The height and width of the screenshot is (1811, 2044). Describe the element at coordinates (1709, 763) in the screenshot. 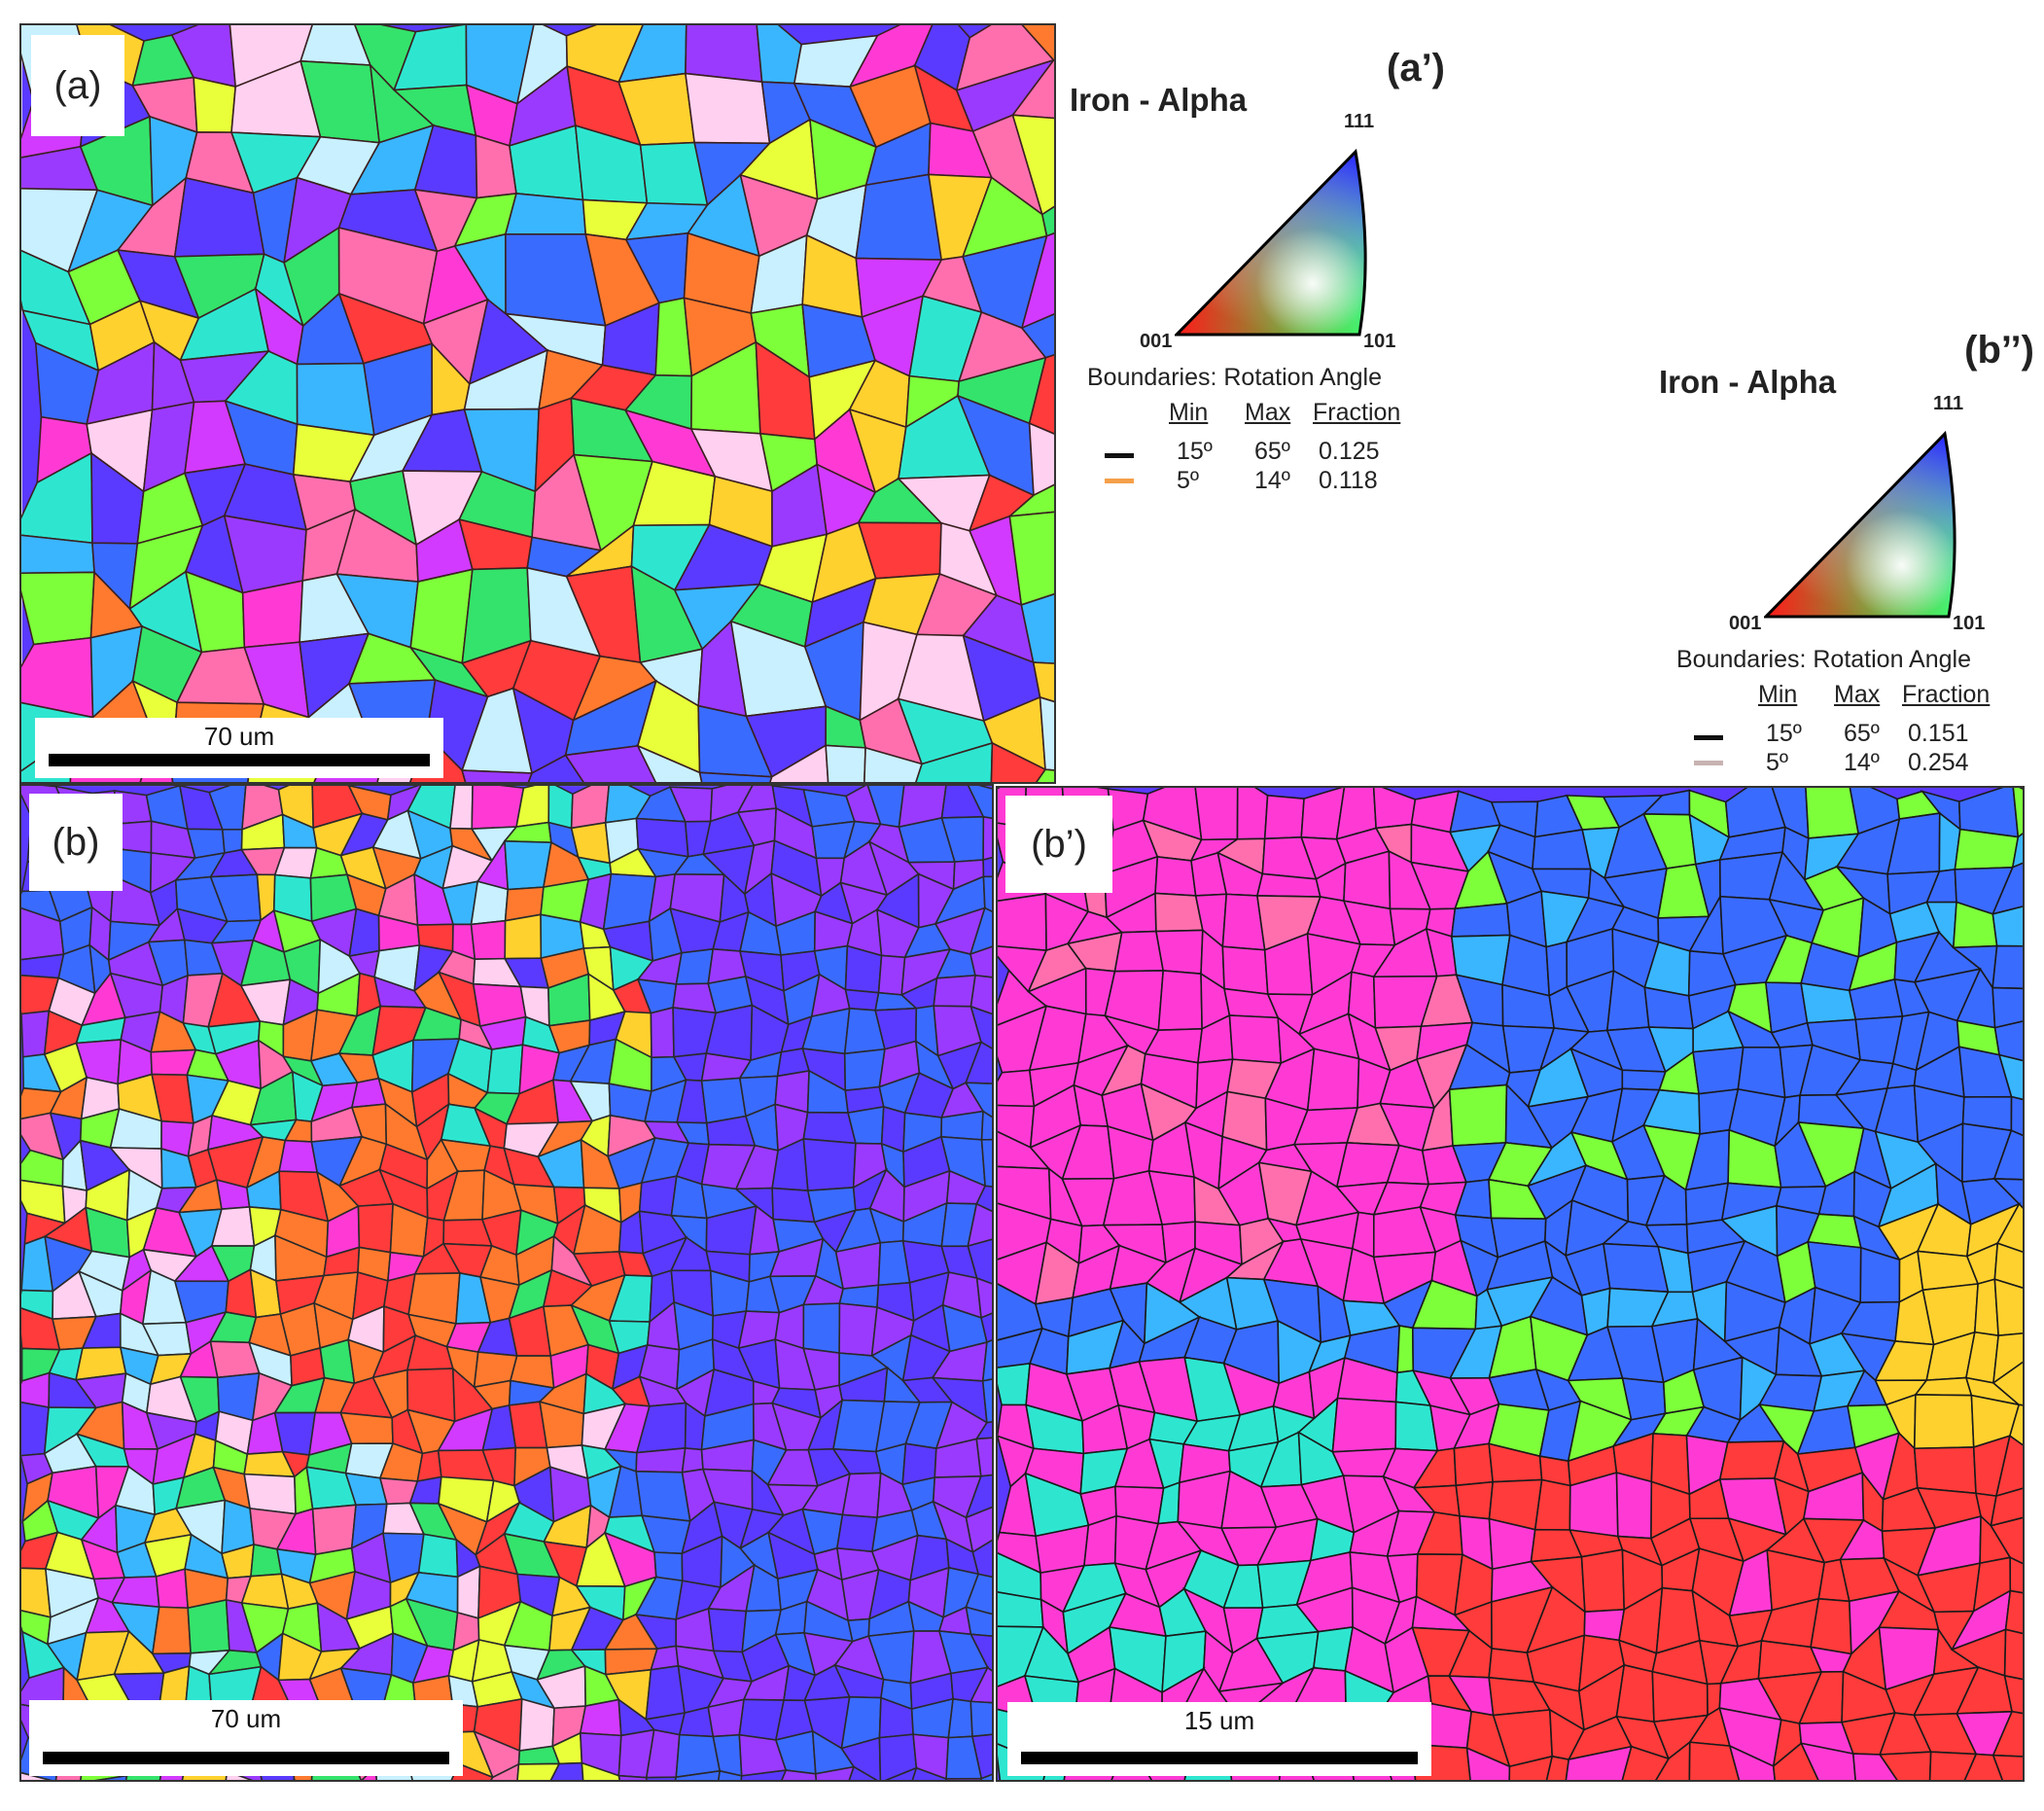

I see `boundary-swatch-low` at that location.